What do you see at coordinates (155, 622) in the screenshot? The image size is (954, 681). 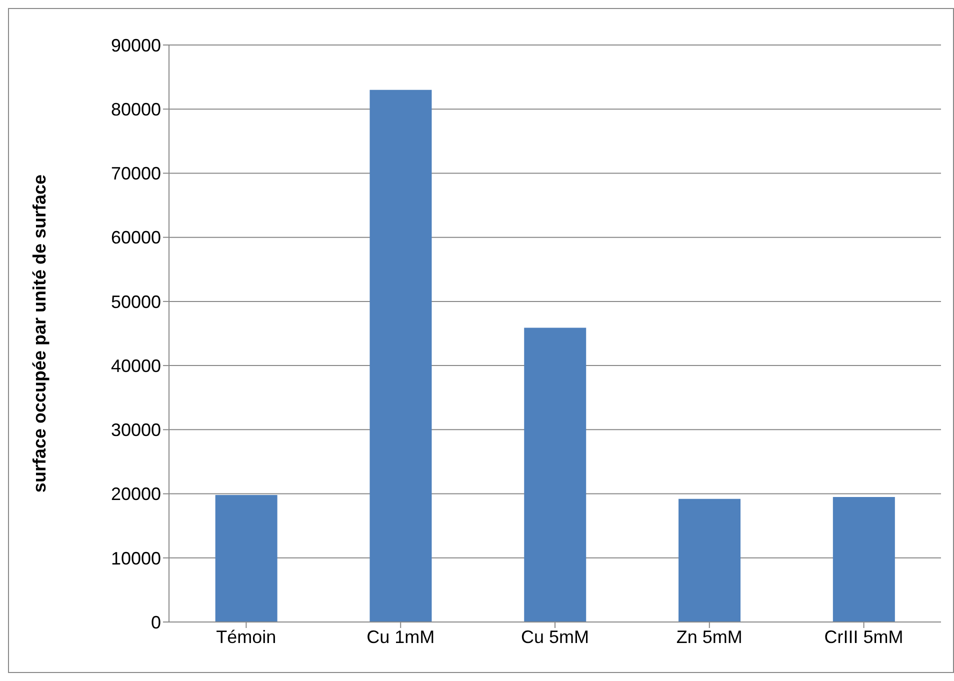 I see `y-tick-label: 0` at bounding box center [155, 622].